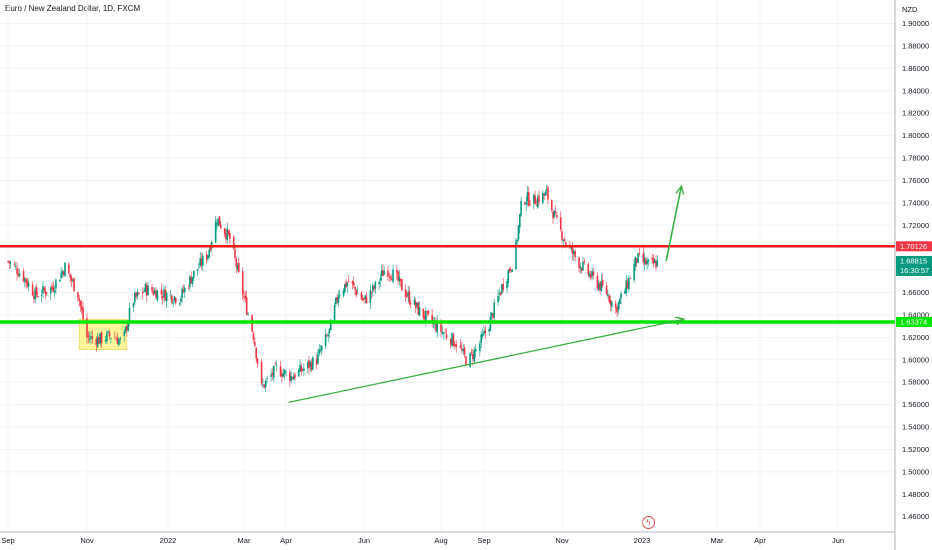 The image size is (932, 550). What do you see at coordinates (915, 404) in the screenshot?
I see `price-axis-label: 1.56000` at bounding box center [915, 404].